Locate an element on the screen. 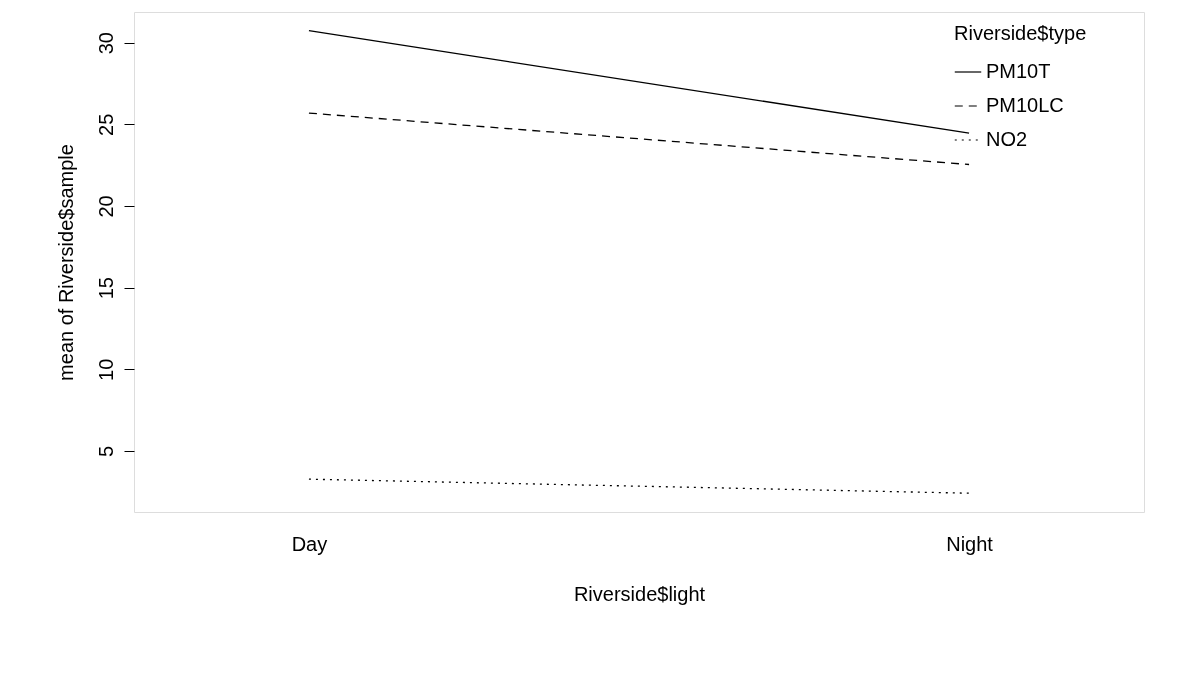 The height and width of the screenshot is (674, 1197). y-tick-label: 15 is located at coordinates (105, 288).